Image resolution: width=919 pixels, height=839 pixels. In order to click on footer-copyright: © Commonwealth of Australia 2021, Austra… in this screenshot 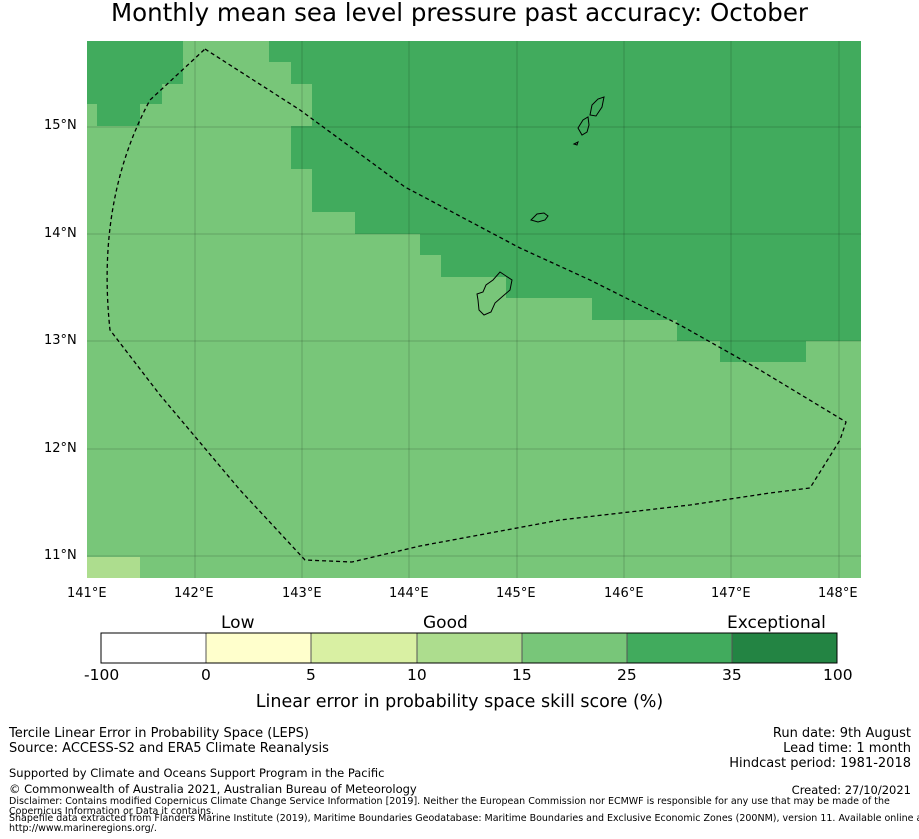, I will do `click(213, 789)`.